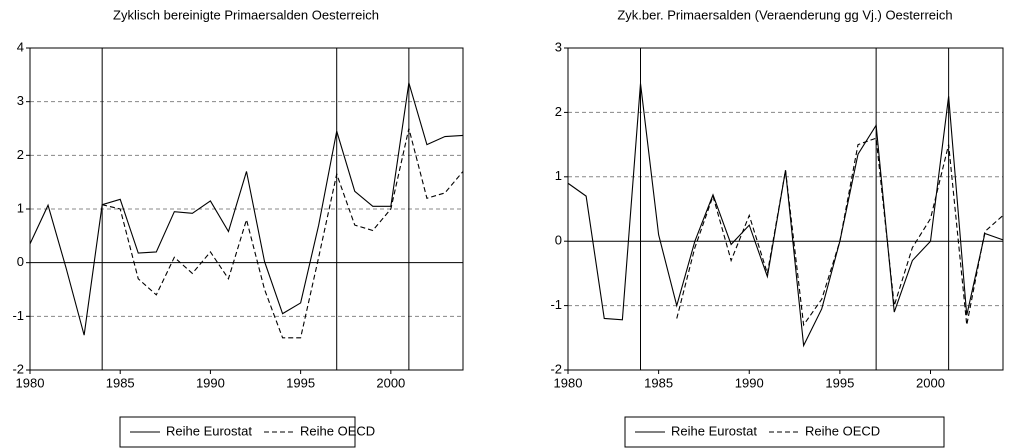  Describe the element at coordinates (840, 232) in the screenshot. I see `series-line` at that location.